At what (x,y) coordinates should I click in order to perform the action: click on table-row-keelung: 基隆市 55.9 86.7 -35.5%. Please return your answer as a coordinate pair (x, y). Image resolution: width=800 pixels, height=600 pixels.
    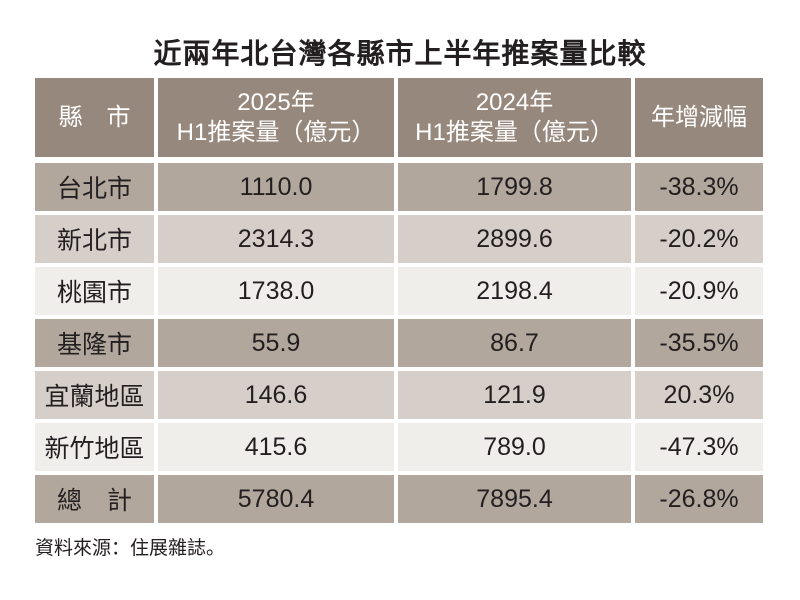
    Looking at the image, I should click on (399, 345).